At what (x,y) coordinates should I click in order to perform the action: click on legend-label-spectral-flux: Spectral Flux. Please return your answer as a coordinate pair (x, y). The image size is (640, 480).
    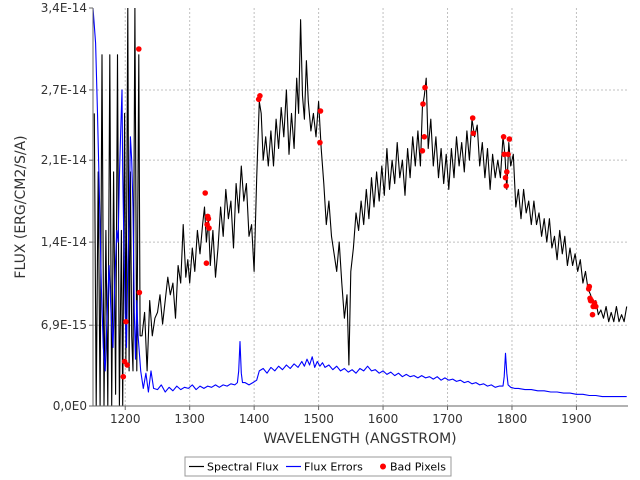
    Looking at the image, I should click on (243, 467).